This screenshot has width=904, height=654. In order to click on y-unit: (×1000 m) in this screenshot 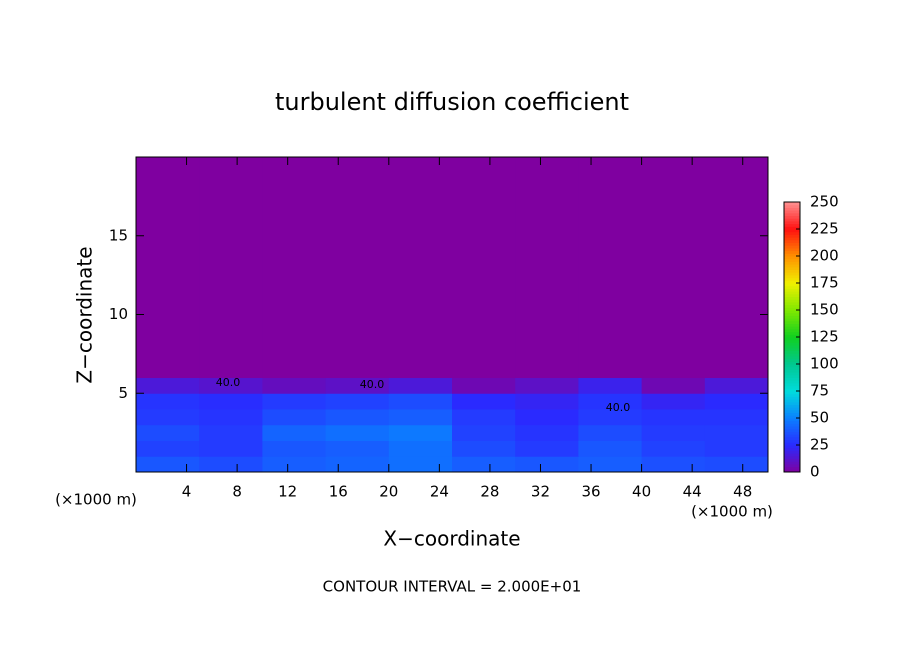, I will do `click(96, 500)`.